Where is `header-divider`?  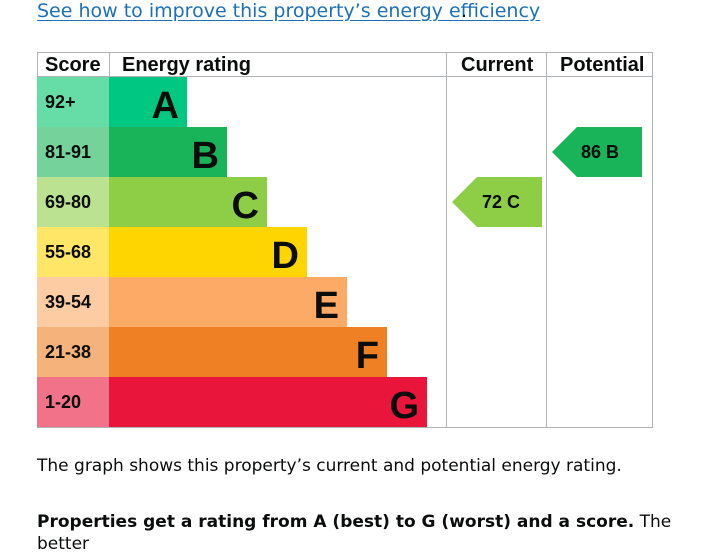
header-divider is located at coordinates (344, 76).